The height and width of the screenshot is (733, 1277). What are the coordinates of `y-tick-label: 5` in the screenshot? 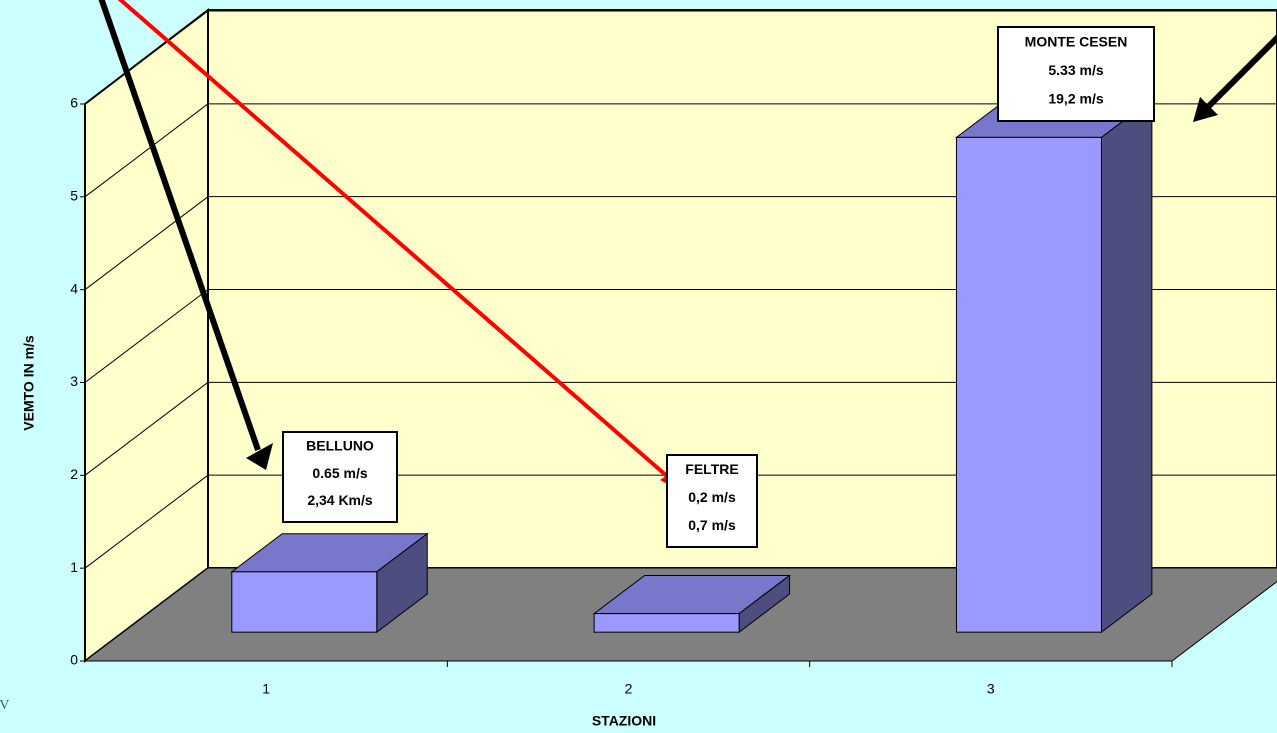 It's located at (74, 196).